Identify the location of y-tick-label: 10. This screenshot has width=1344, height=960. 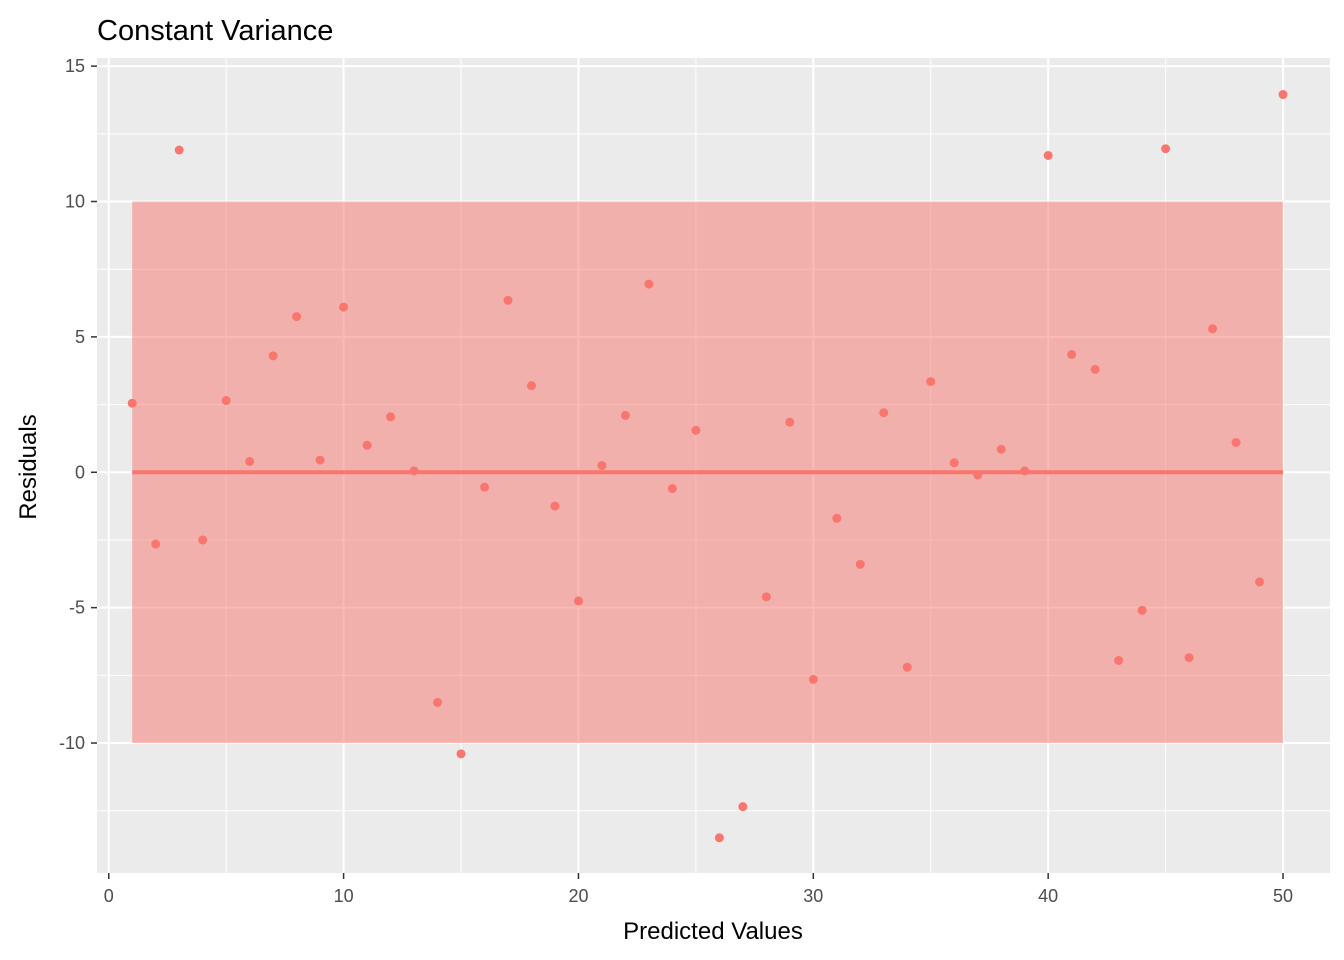
(75, 202).